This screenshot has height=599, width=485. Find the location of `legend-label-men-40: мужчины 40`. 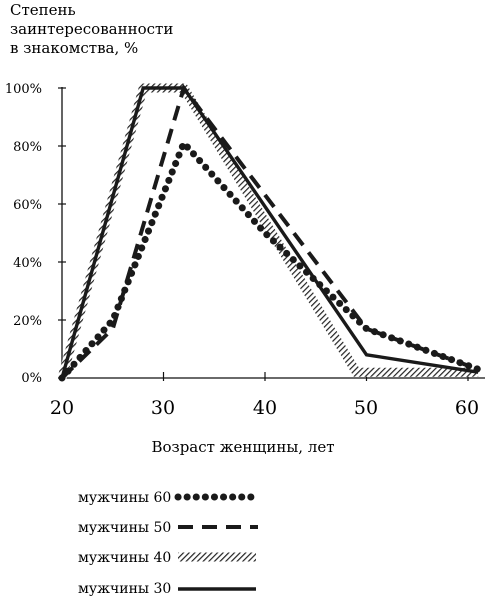

legend-label-men-40: мужчины 40 is located at coordinates (124, 558).